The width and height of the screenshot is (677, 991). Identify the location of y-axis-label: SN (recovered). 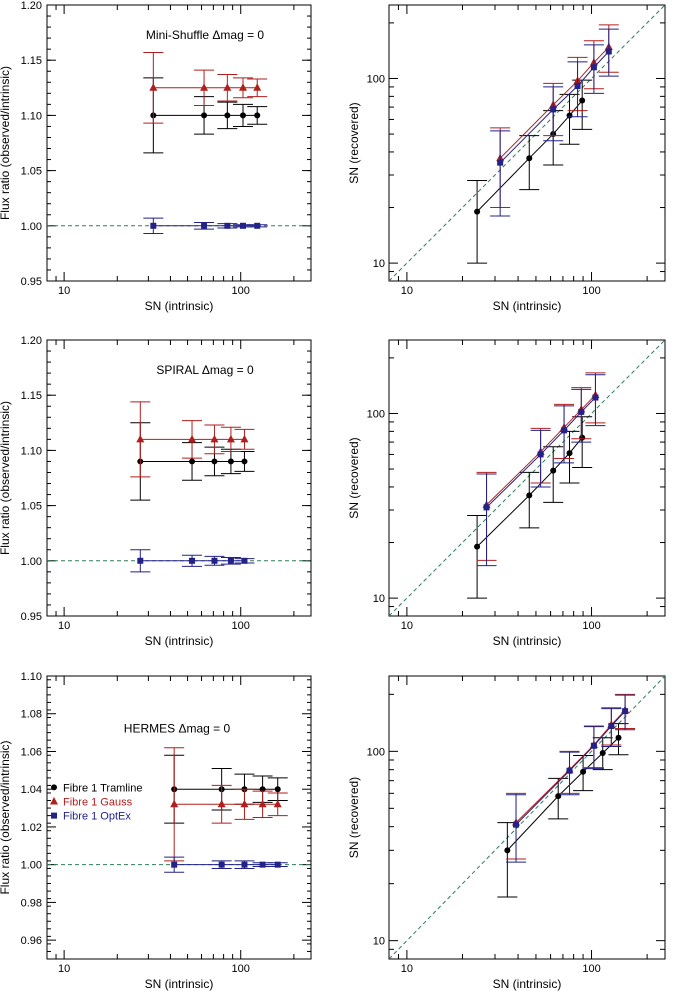
(354, 142).